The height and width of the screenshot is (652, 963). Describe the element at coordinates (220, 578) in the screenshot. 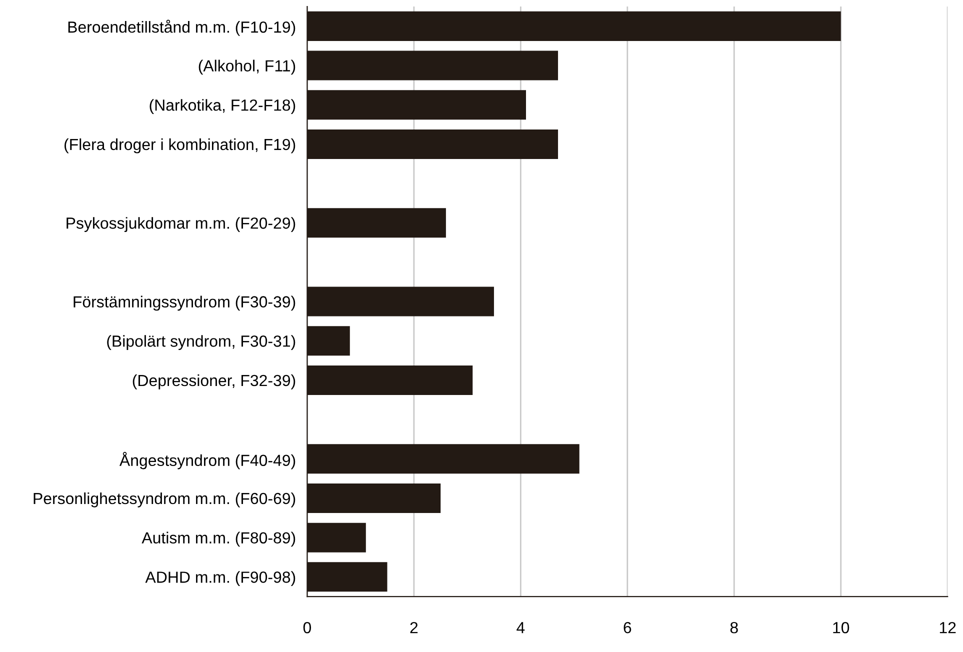

I see `y-tick-label: ADHD m.m. (F90-98)` at that location.